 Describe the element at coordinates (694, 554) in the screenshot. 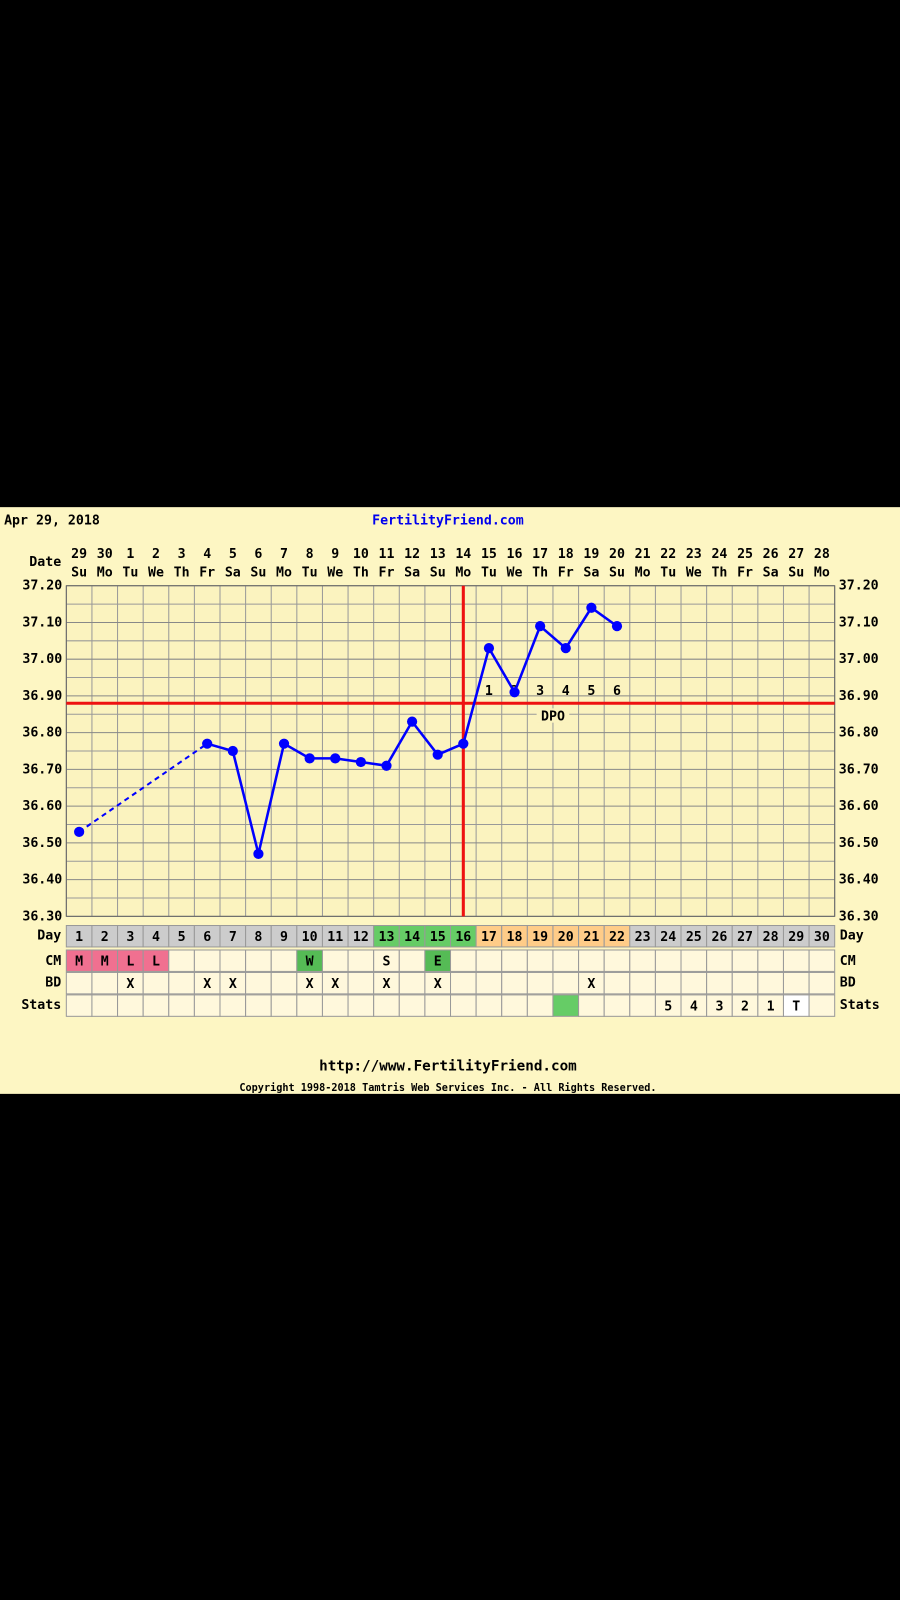

I see `date-label: 23` at that location.